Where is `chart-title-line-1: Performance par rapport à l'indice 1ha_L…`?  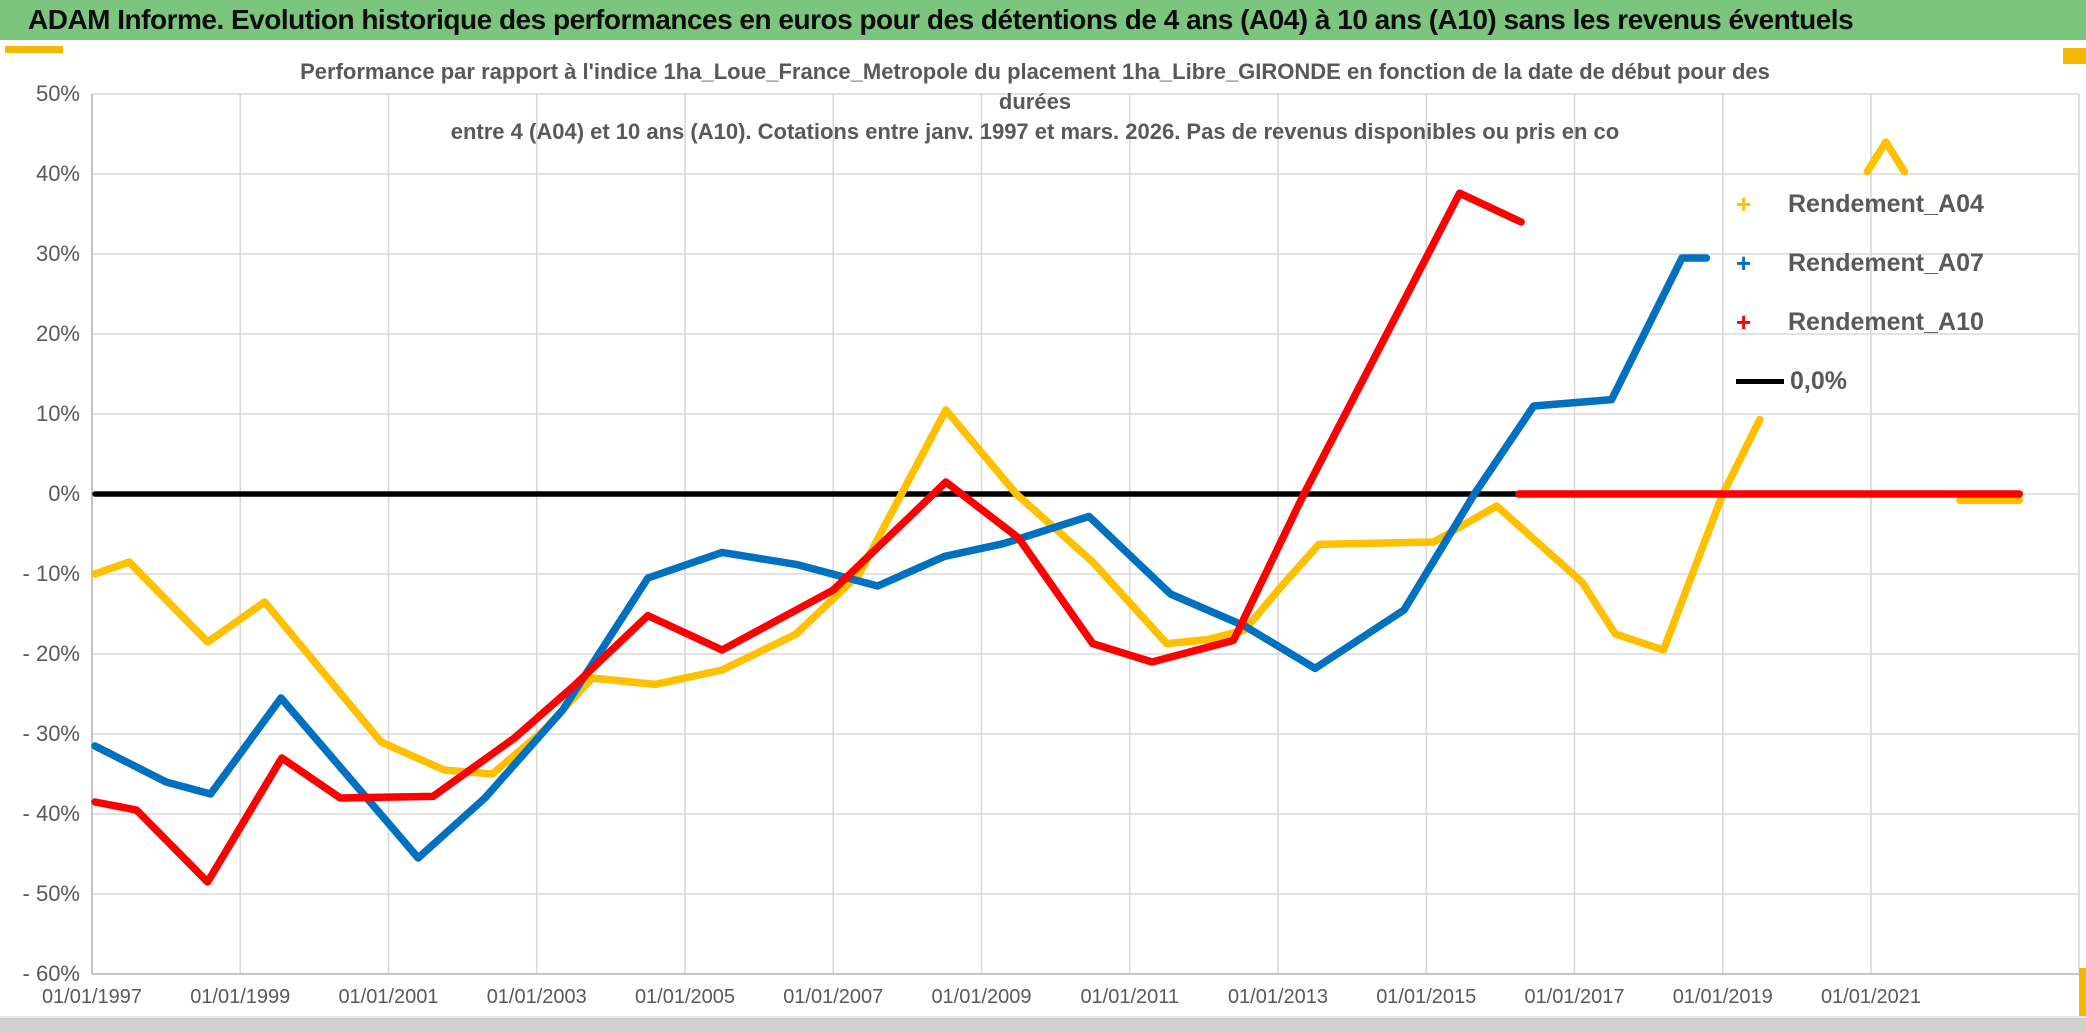
chart-title-line-1: Performance par rapport à l'indice 1ha_L… is located at coordinates (1035, 71).